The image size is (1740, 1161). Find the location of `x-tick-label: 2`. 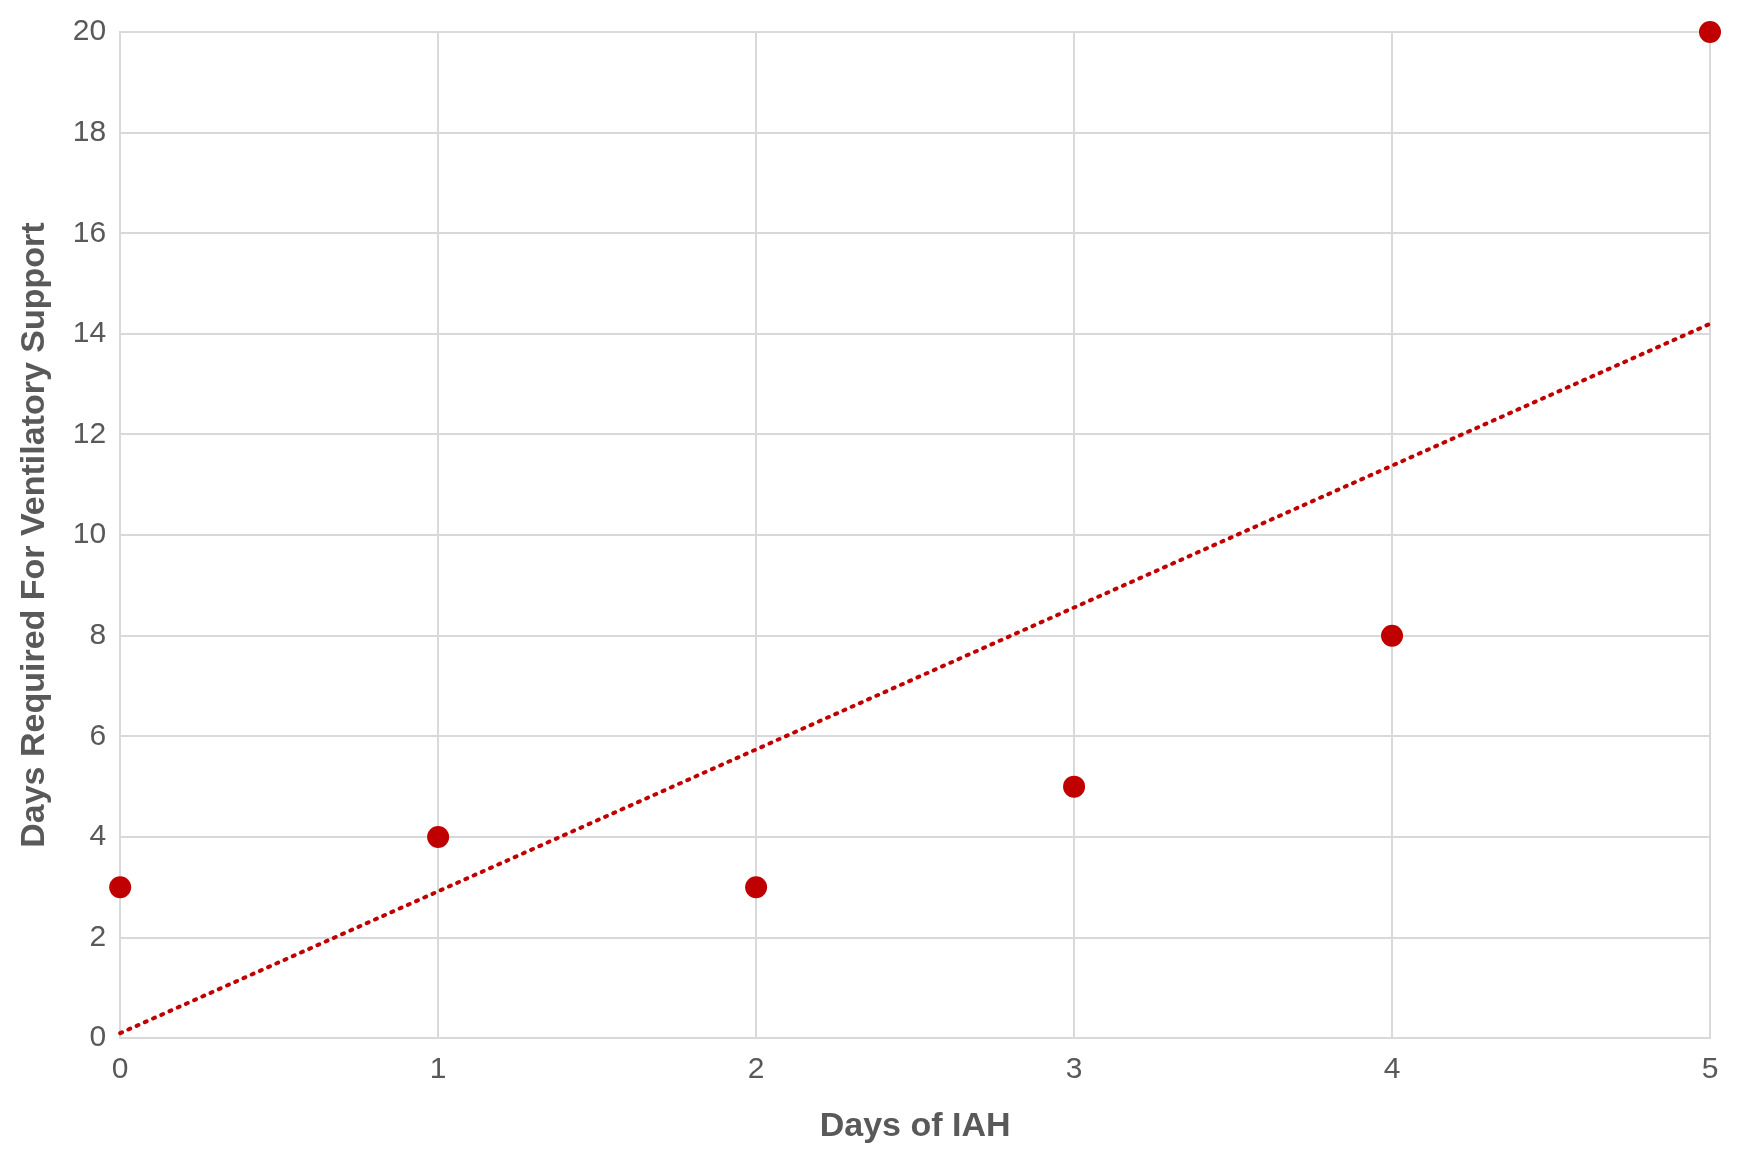

x-tick-label: 2 is located at coordinates (756, 1068).